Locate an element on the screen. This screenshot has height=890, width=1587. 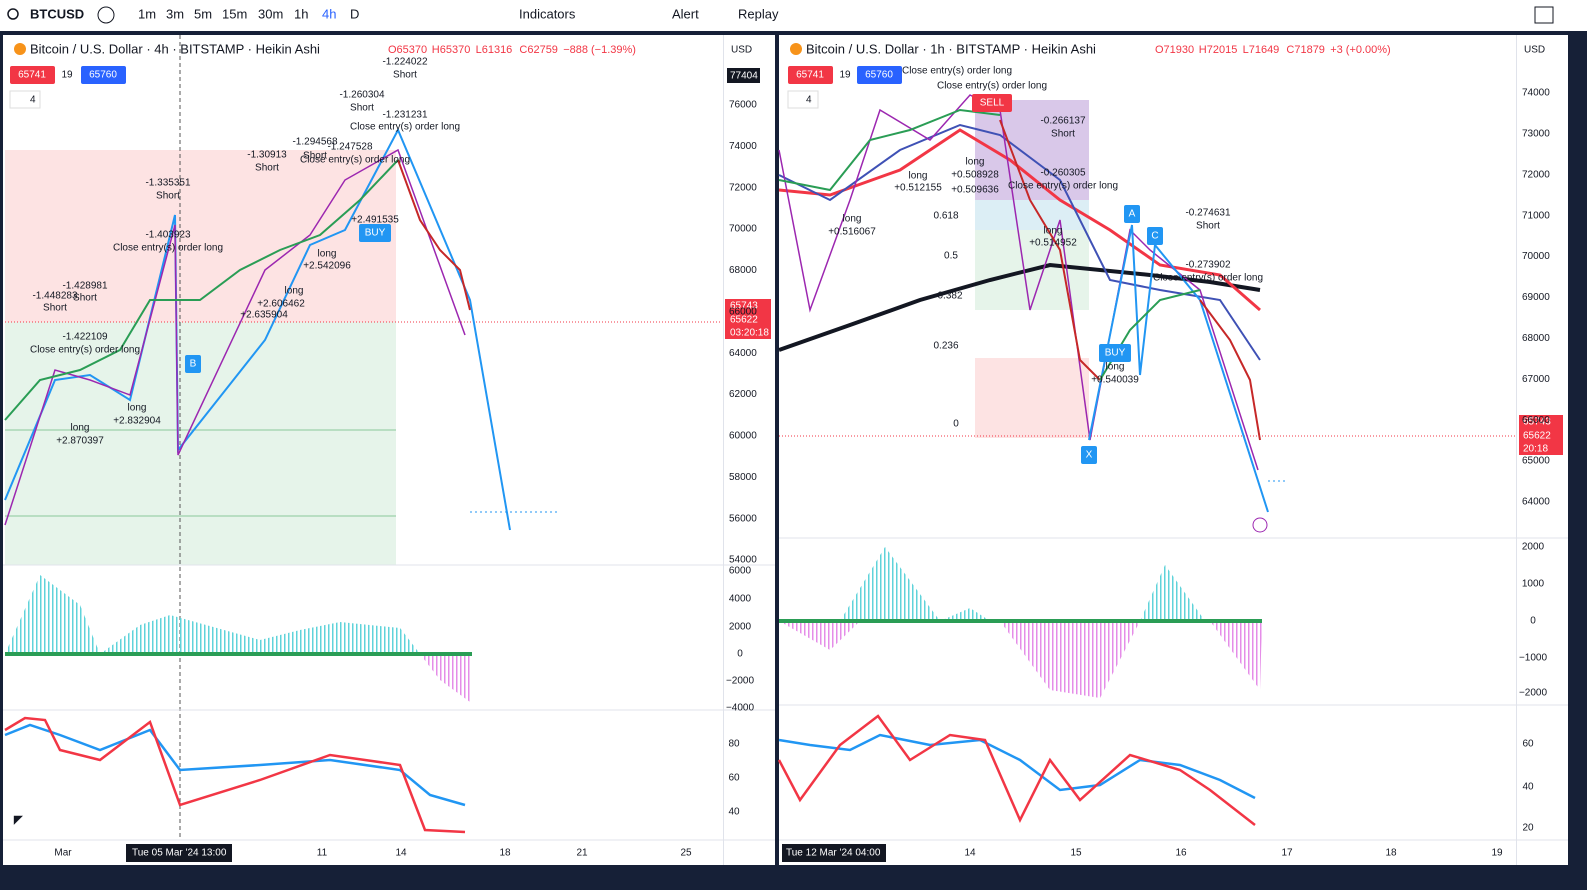
annotation: -1.260304 is located at coordinates (361, 95).